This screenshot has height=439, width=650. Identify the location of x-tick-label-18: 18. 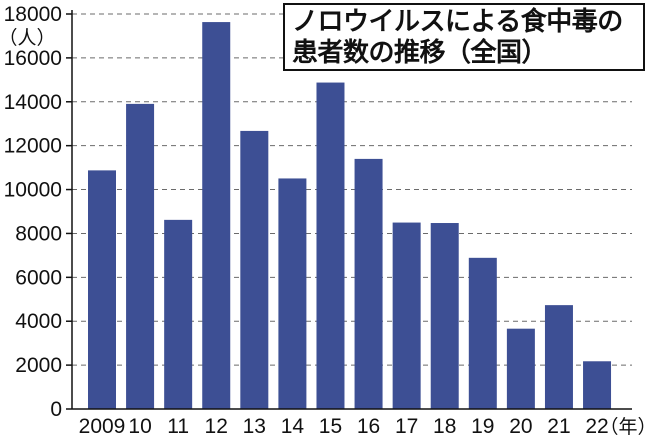
(444, 426).